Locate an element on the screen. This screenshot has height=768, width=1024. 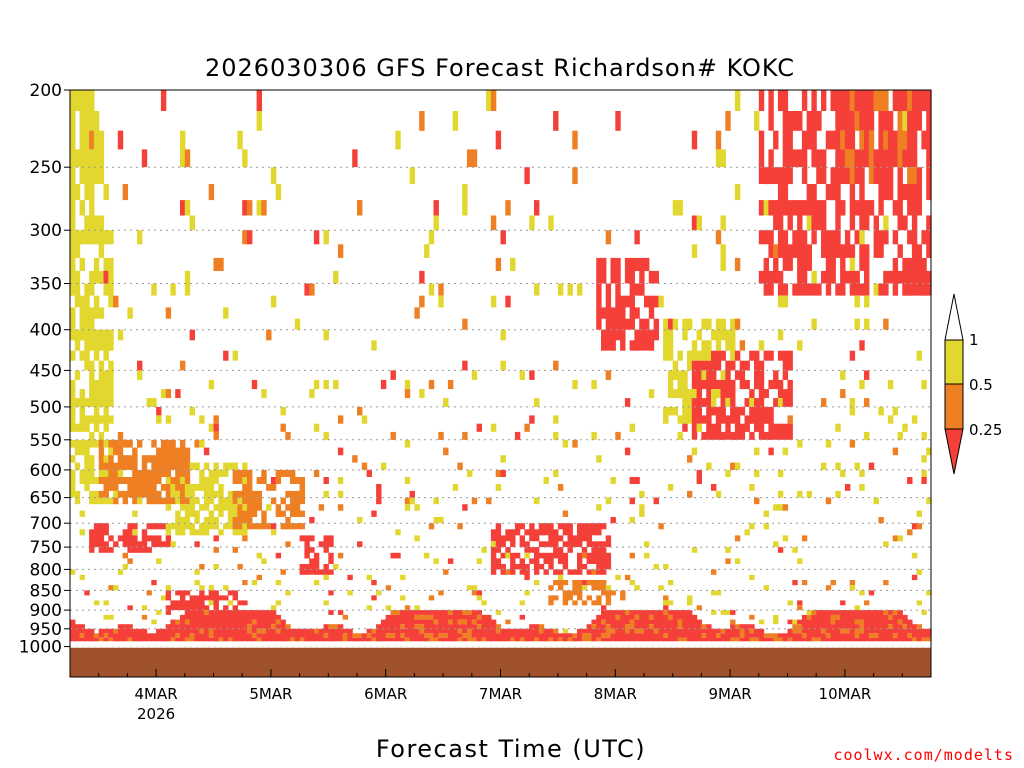
credit-watermark: coolwx.com/modelts is located at coordinates (923, 755).